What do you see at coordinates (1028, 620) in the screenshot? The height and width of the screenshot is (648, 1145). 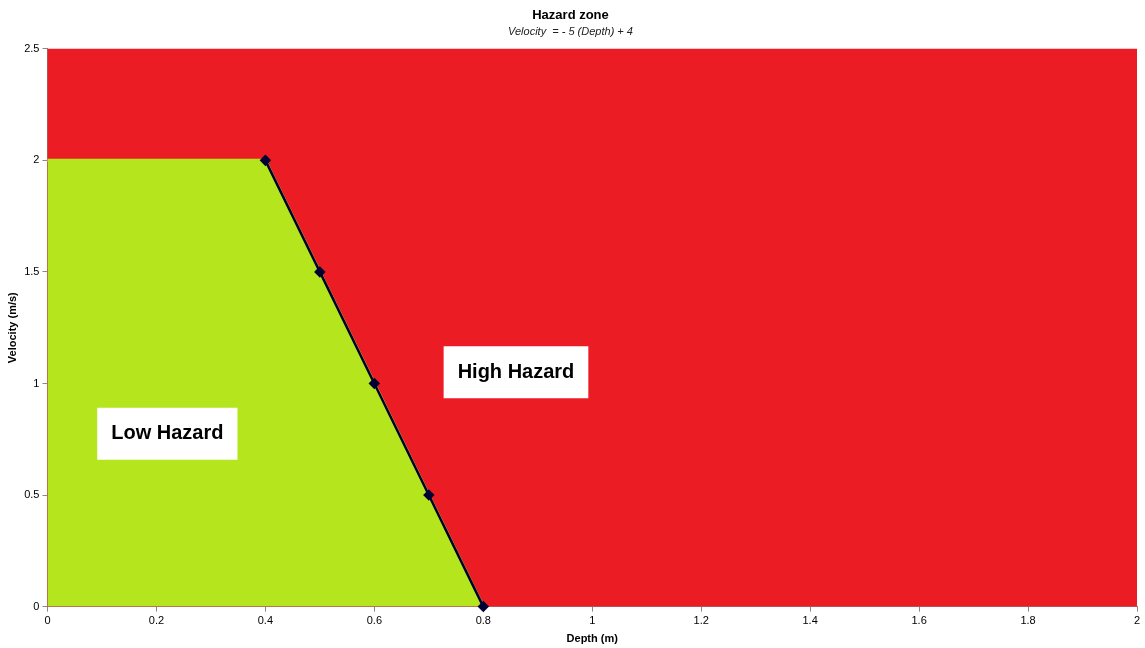 I see `x-tick-label: 1.8` at bounding box center [1028, 620].